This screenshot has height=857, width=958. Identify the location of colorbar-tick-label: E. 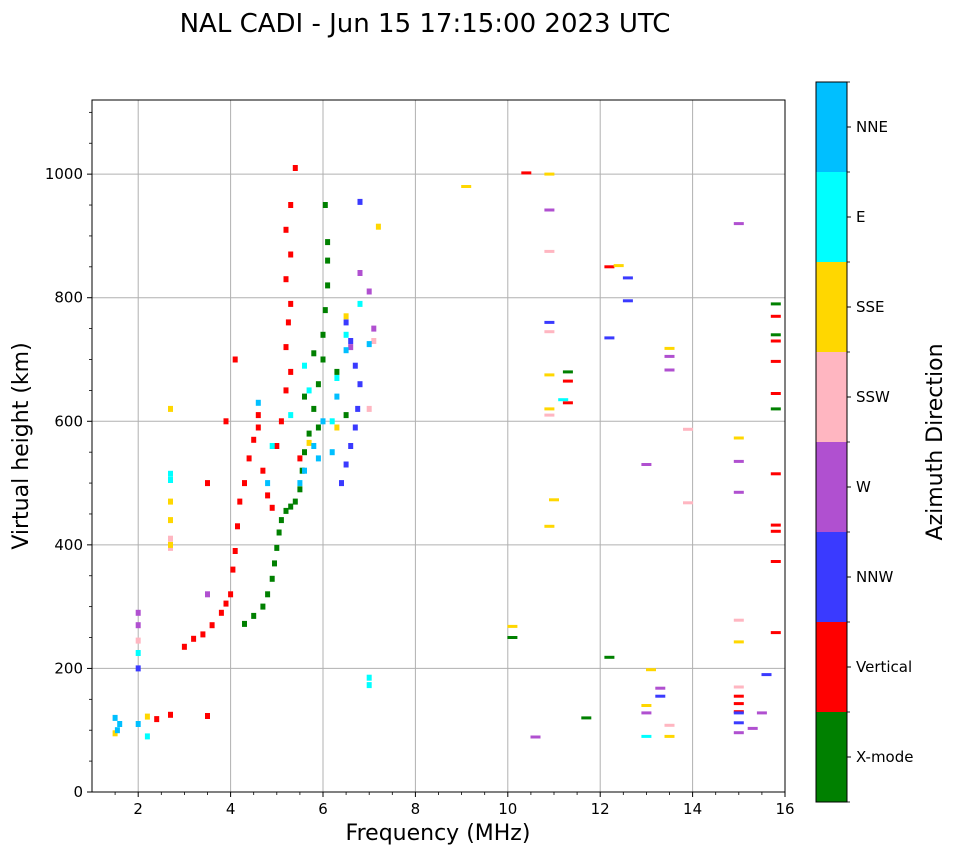
(860, 217).